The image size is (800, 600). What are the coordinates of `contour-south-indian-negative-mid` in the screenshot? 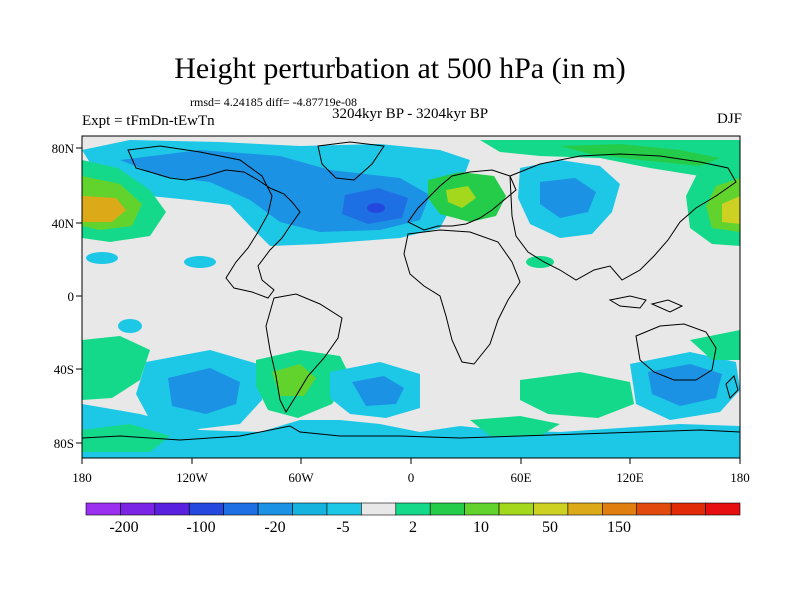 It's located at (685, 385).